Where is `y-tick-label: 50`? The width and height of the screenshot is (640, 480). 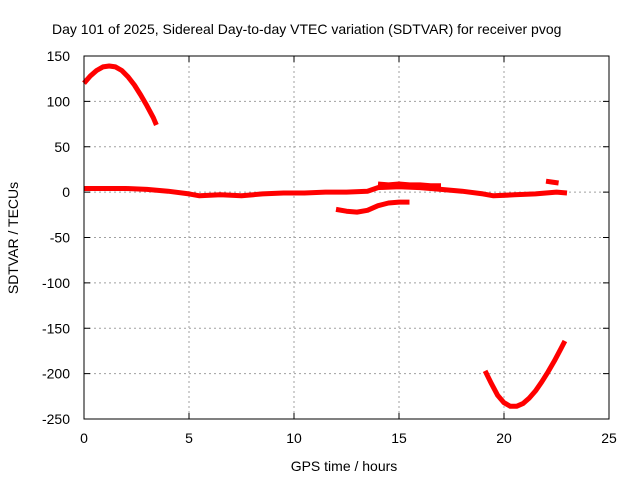
y-tick-label: 50 is located at coordinates (62, 147).